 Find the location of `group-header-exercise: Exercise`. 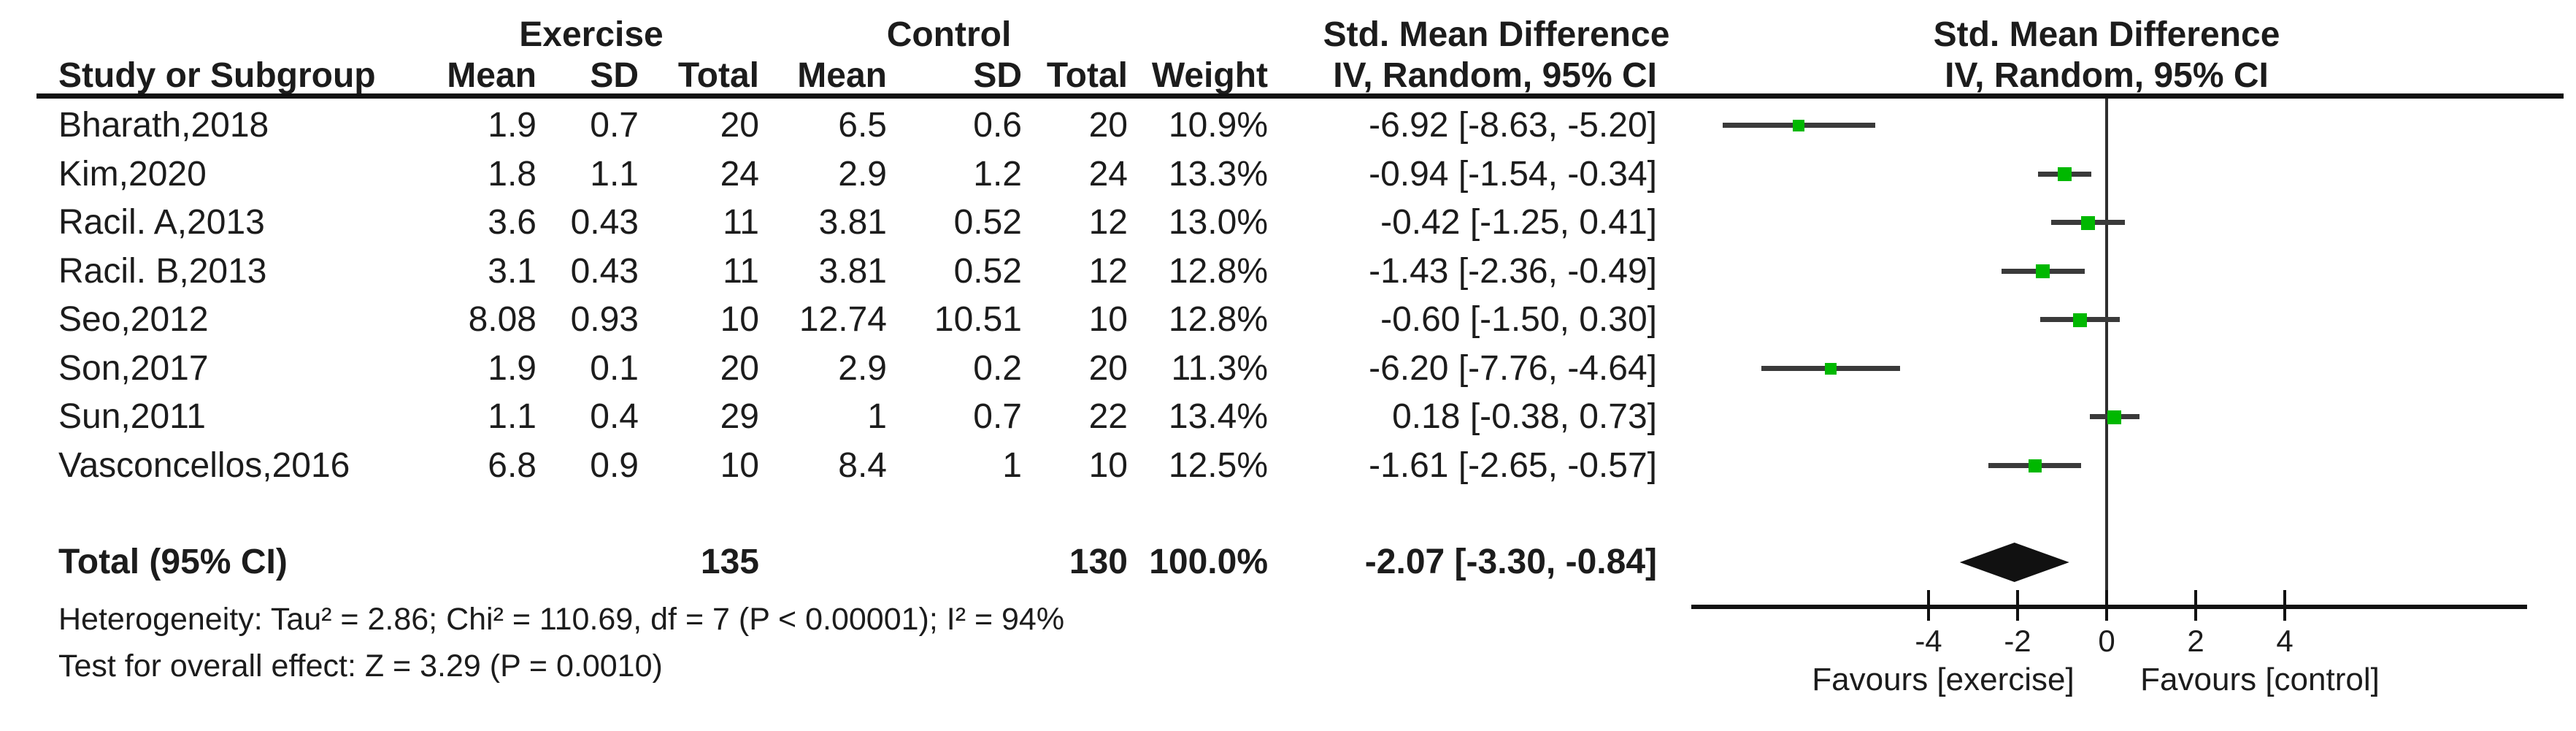

group-header-exercise: Exercise is located at coordinates (591, 34).